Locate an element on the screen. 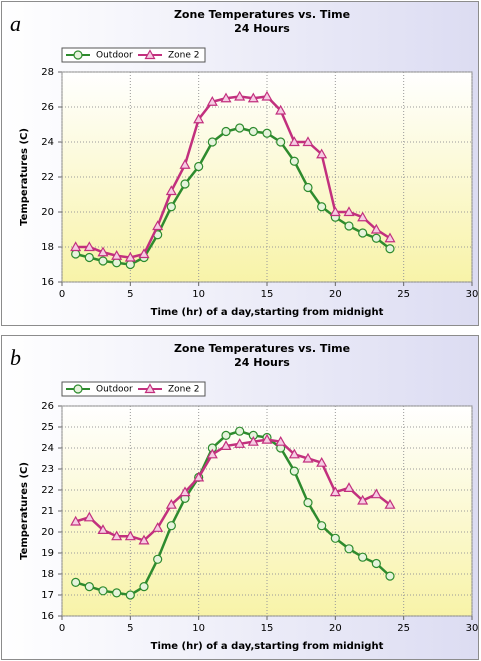  y-tick-label: 19 is located at coordinates (47, 553).